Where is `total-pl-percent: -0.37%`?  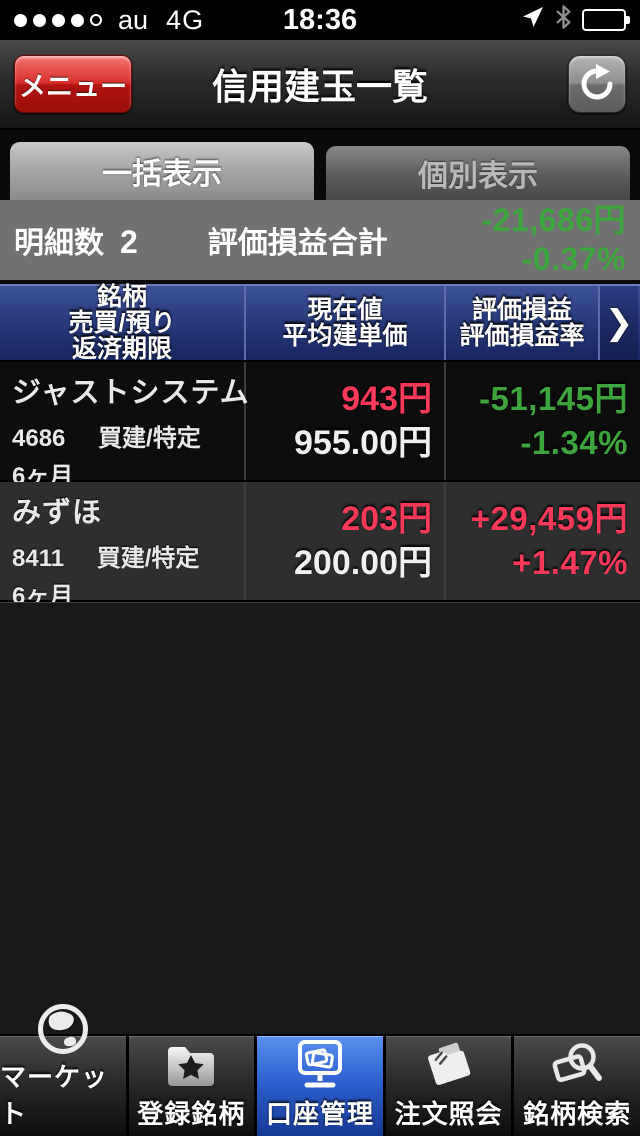 total-pl-percent: -0.37% is located at coordinates (573, 259).